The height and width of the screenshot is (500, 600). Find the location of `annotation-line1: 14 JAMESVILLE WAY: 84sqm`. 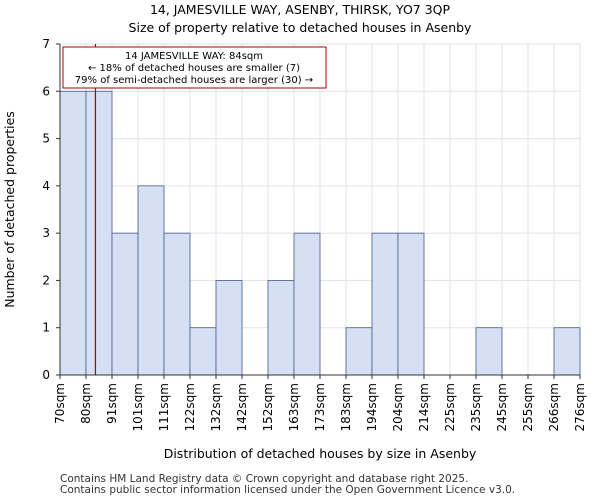

annotation-line1: 14 JAMESVILLE WAY: 84sqm is located at coordinates (194, 56).